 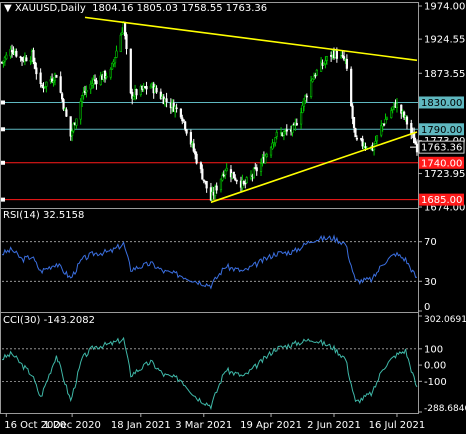 What do you see at coordinates (445, 409) in the screenshot?
I see `cci-tick-label: -288.6846` at bounding box center [445, 409].